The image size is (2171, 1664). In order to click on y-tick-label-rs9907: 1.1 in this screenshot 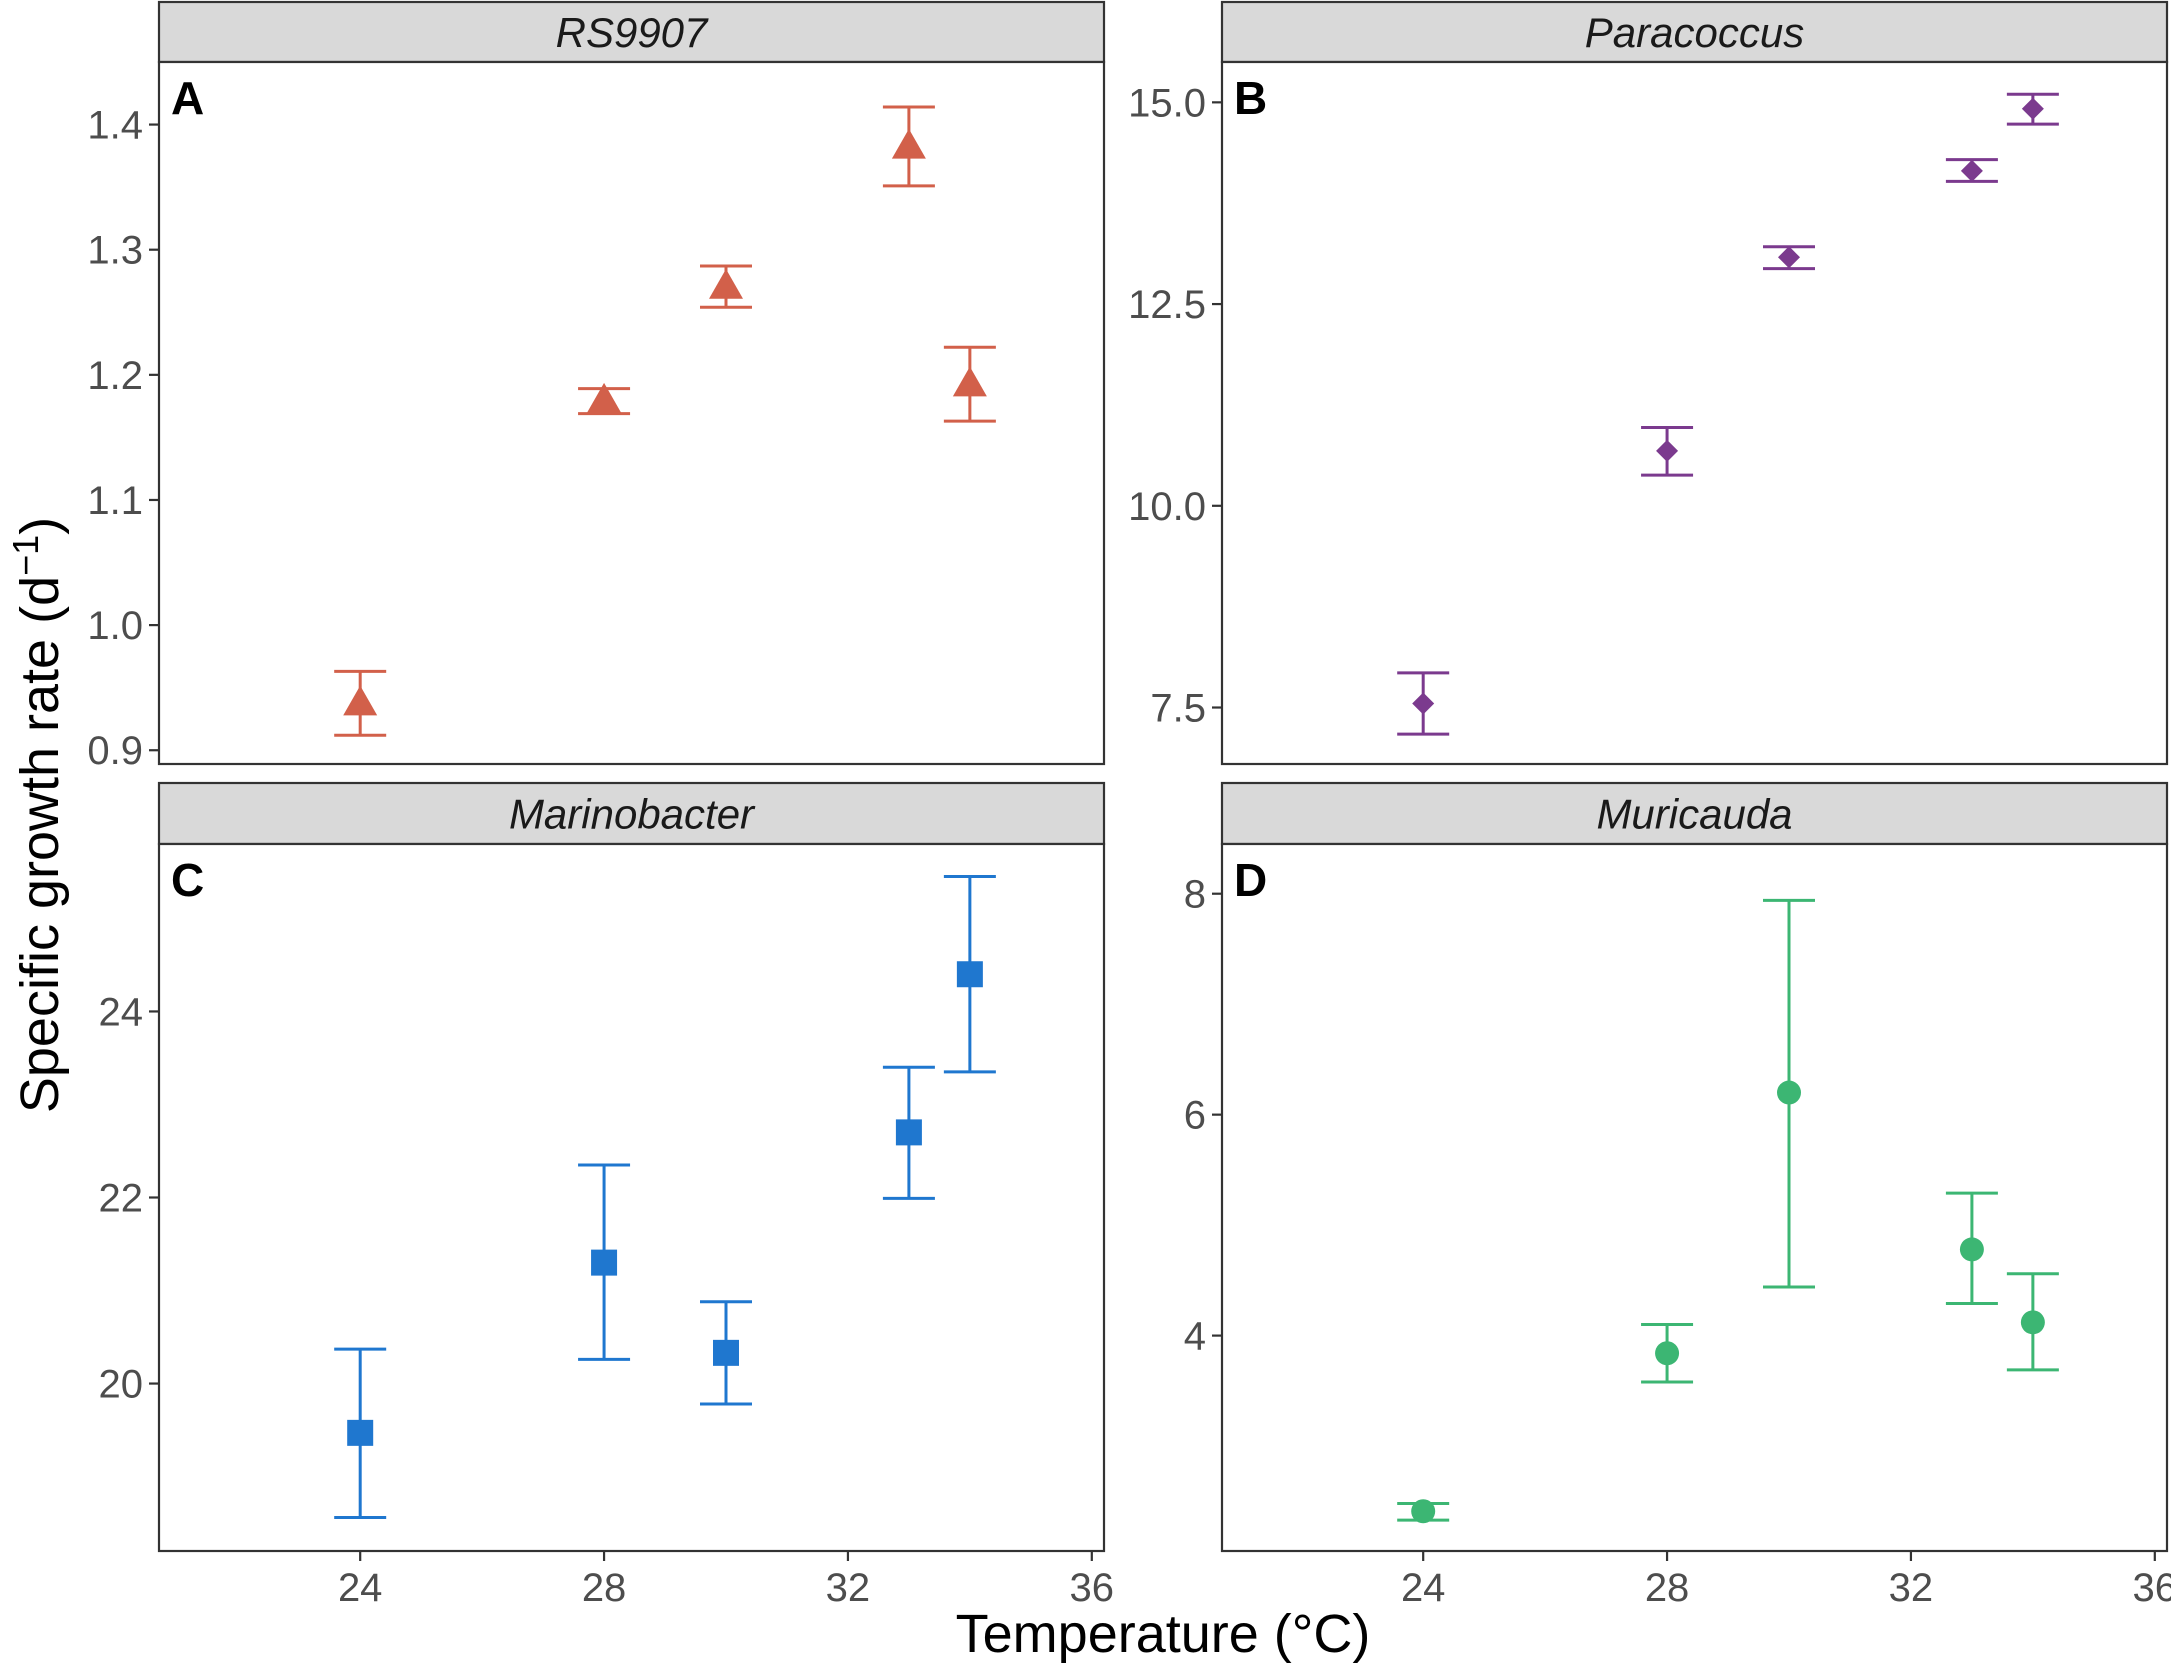, I will do `click(115, 501)`.